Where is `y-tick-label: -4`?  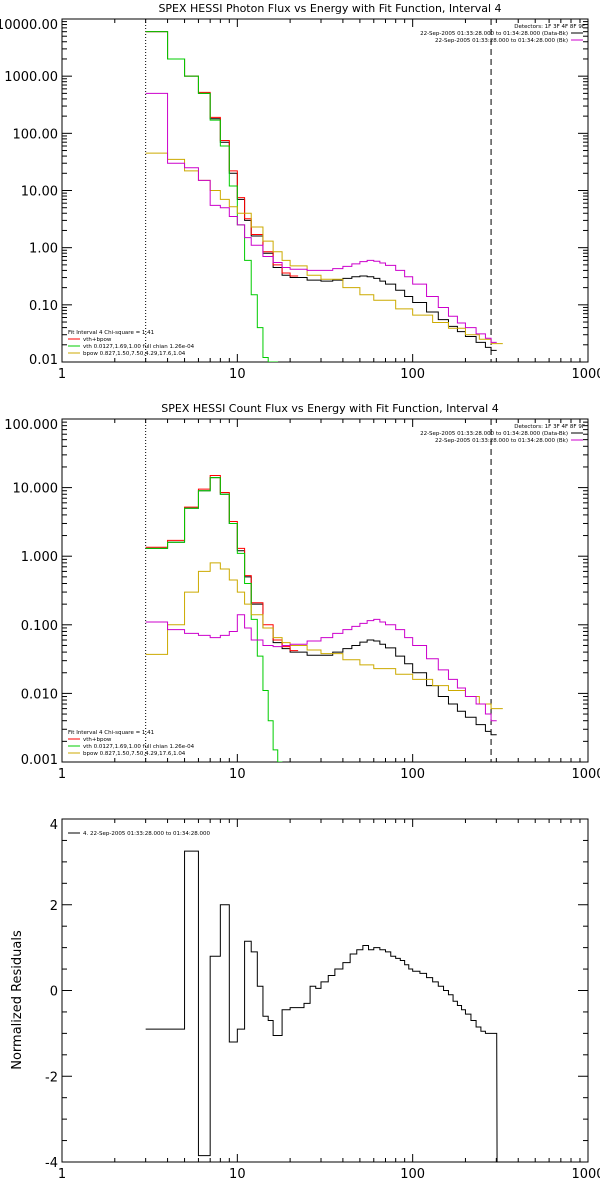
y-tick-label: -4 is located at coordinates (51, 1163).